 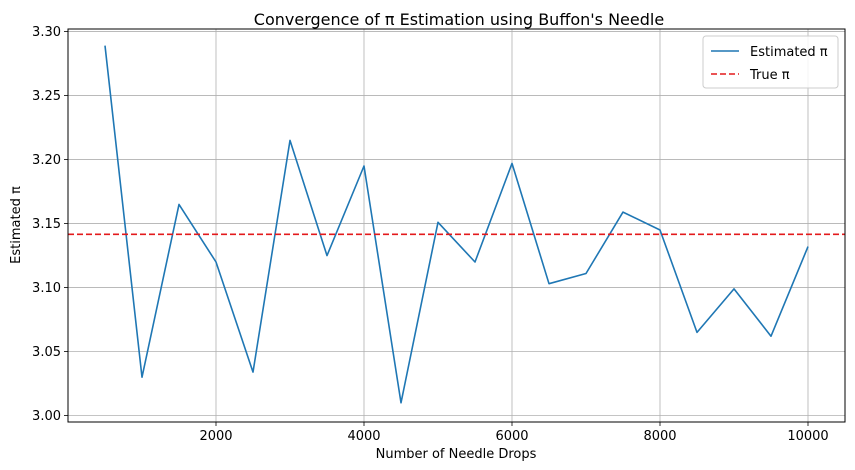 What do you see at coordinates (789, 52) in the screenshot?
I see `legend-label-estimated: Estimated π` at bounding box center [789, 52].